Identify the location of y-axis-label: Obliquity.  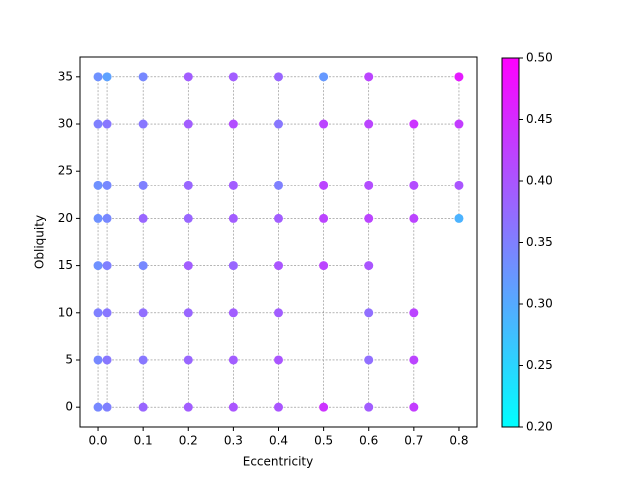
(40, 242).